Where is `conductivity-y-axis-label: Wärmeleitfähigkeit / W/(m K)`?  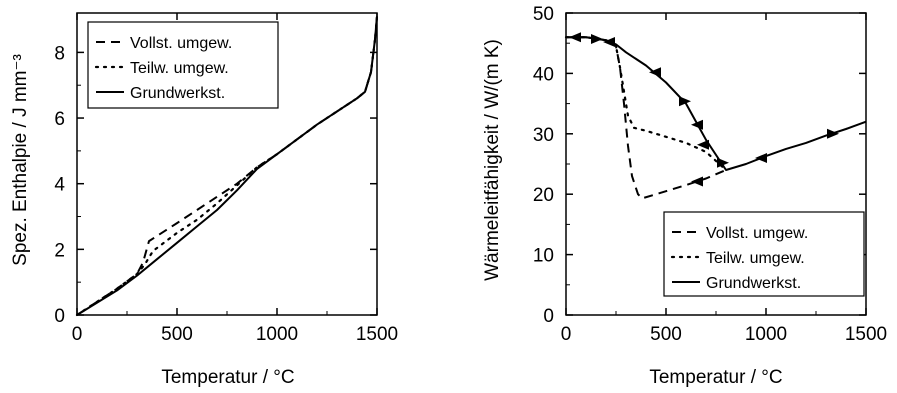 conductivity-y-axis-label: Wärmeleitfähigkeit / W/(m K) is located at coordinates (492, 160).